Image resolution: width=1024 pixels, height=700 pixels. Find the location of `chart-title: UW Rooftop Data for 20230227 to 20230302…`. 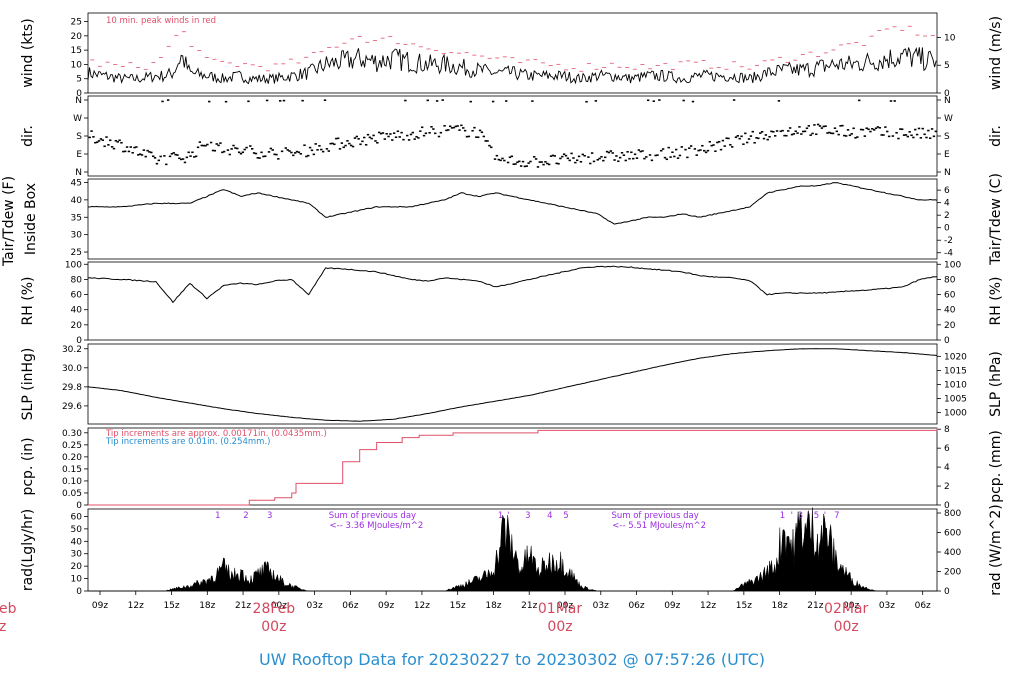

chart-title: UW Rooftop Data for 20230227 to 20230302… is located at coordinates (512, 659).